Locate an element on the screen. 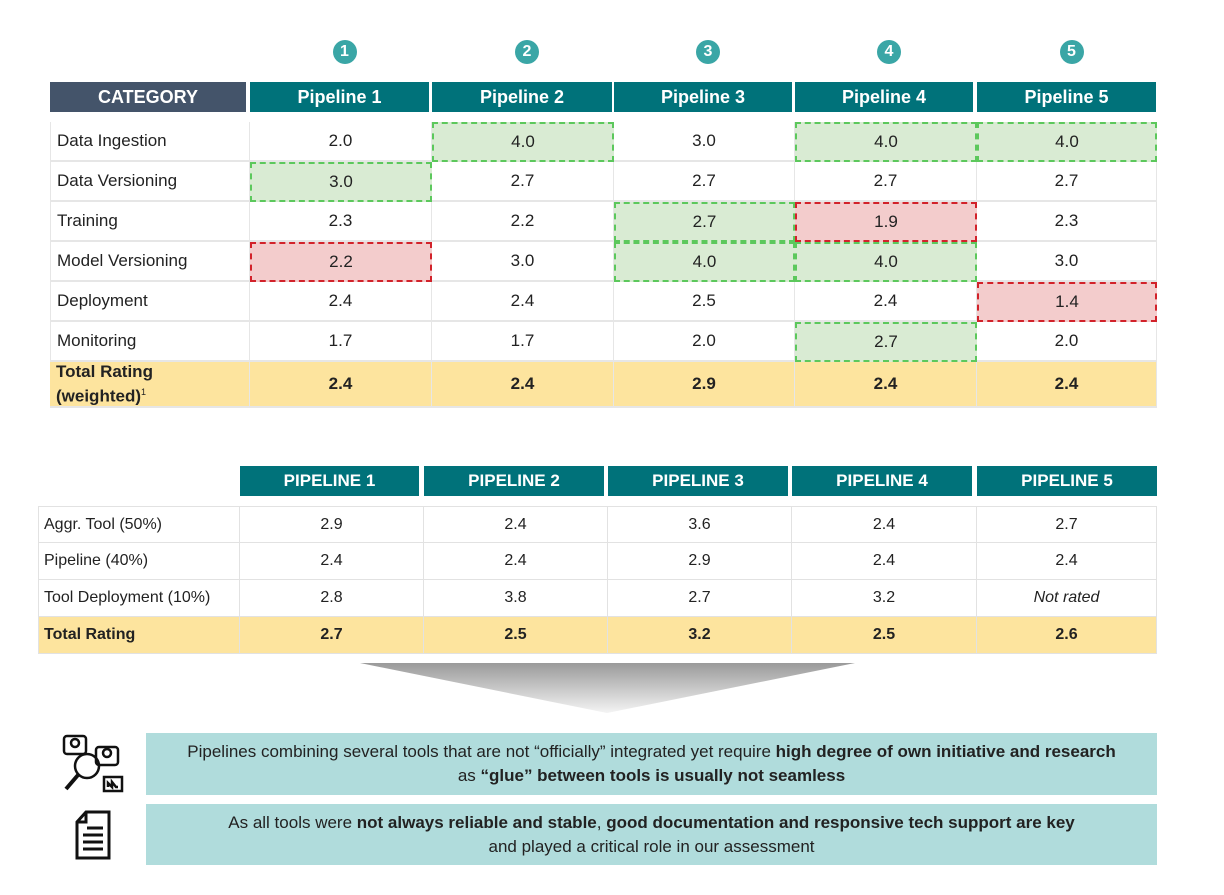  pipeline-number-badge: 2 is located at coordinates (527, 52).